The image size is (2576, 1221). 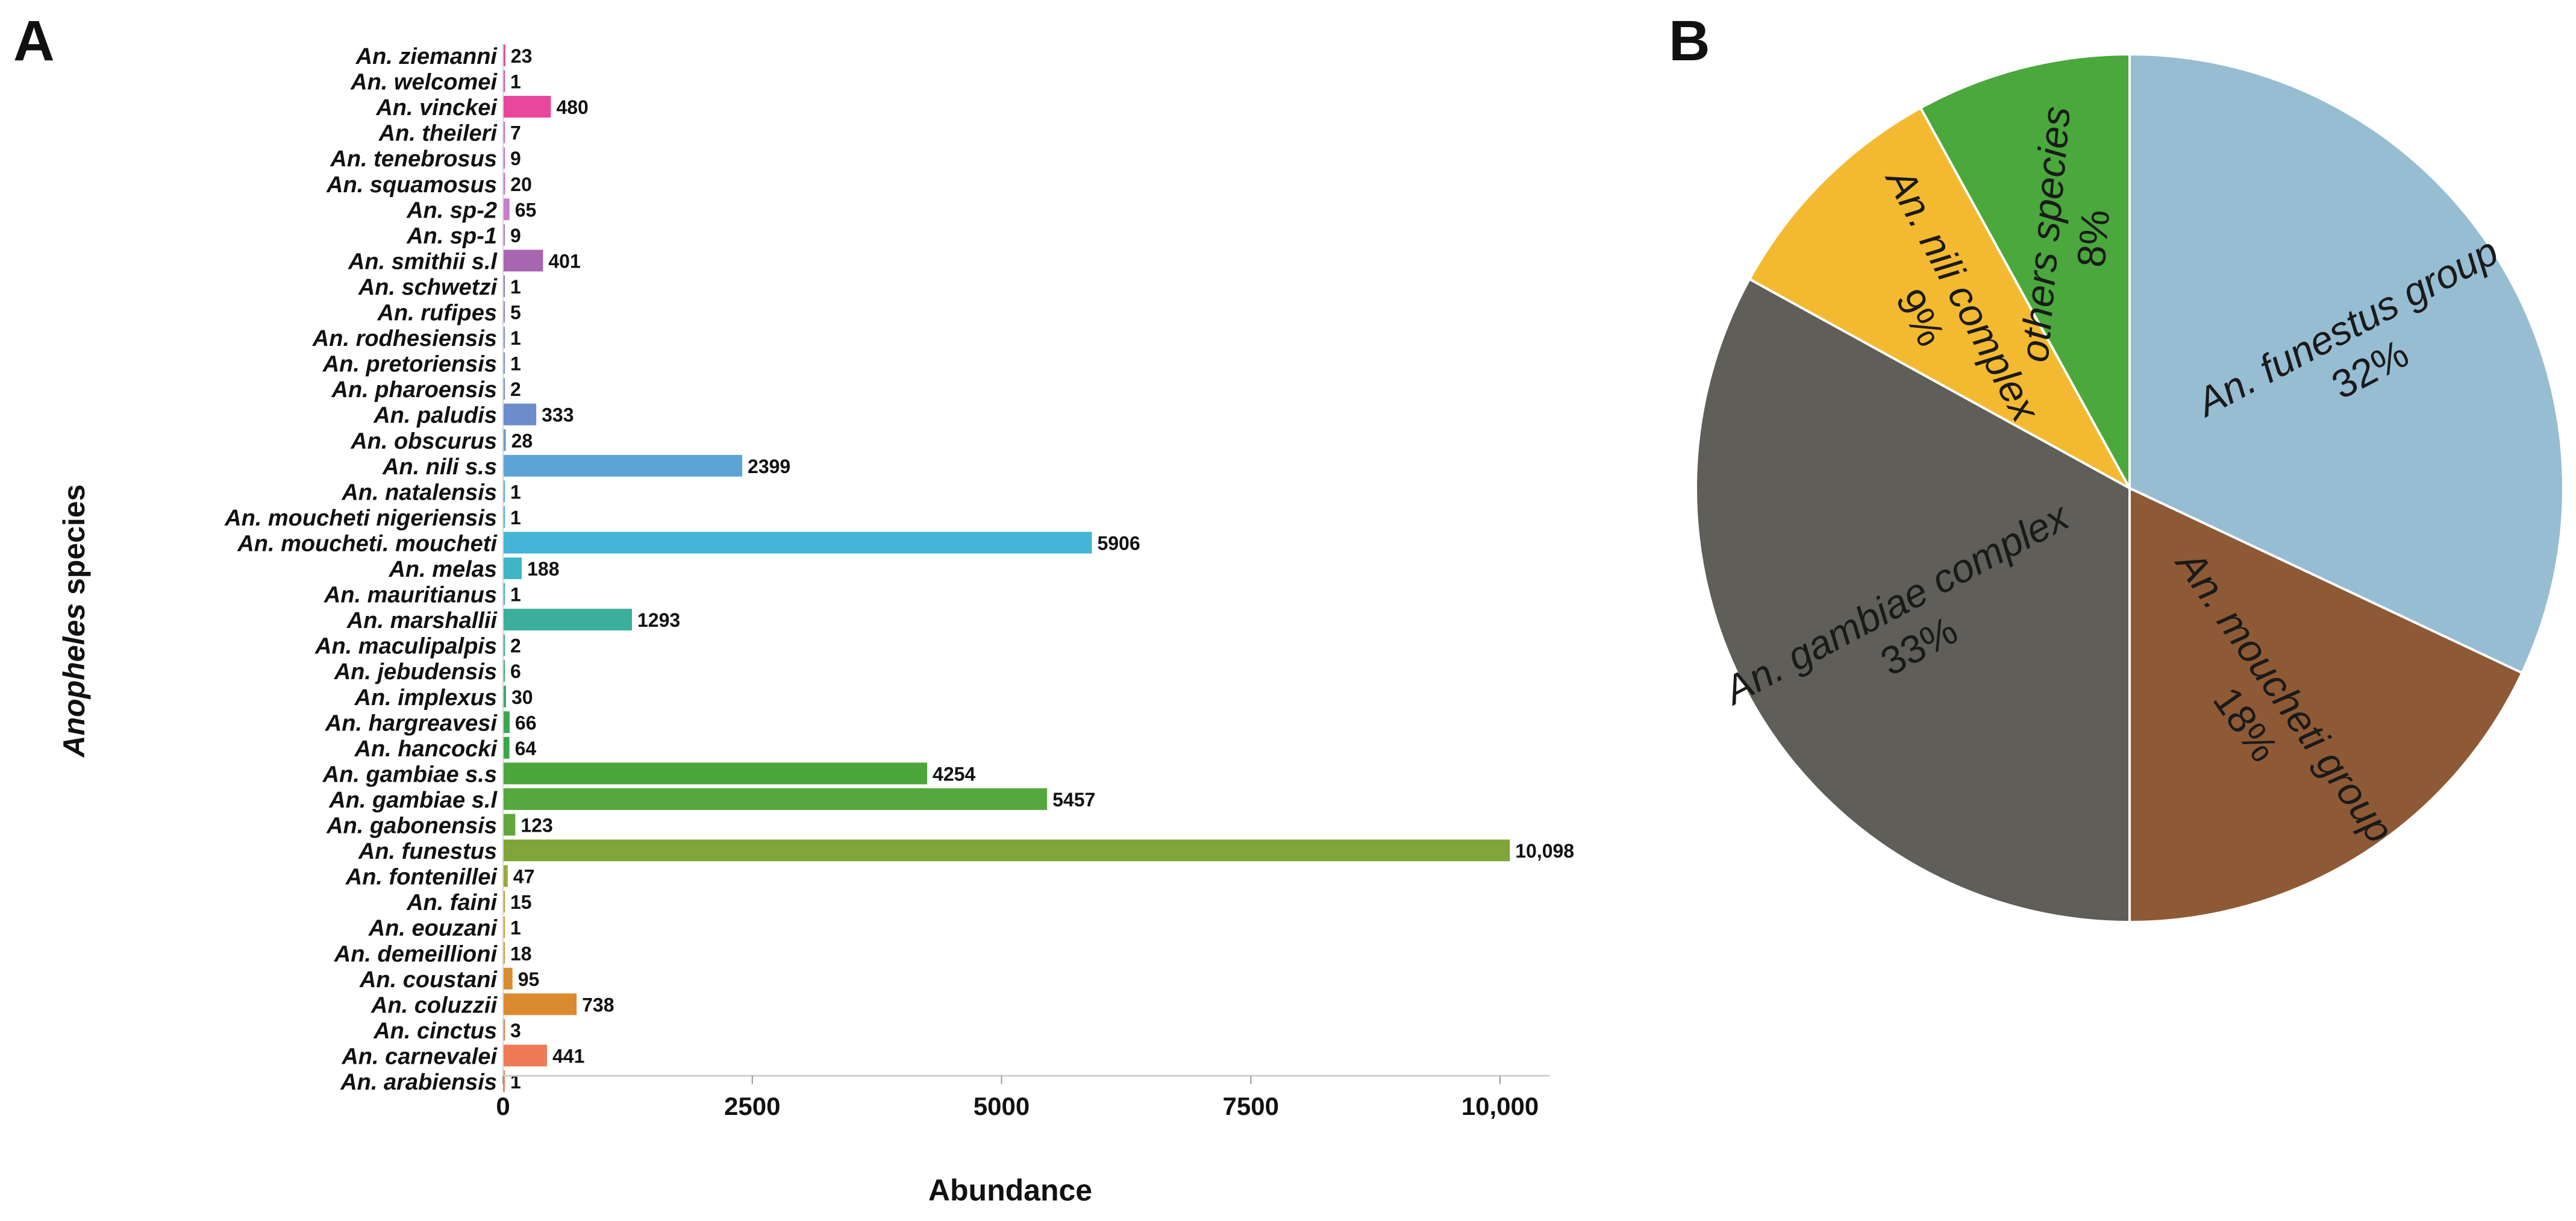 What do you see at coordinates (505, 697) in the screenshot?
I see `bar-an-implexus` at bounding box center [505, 697].